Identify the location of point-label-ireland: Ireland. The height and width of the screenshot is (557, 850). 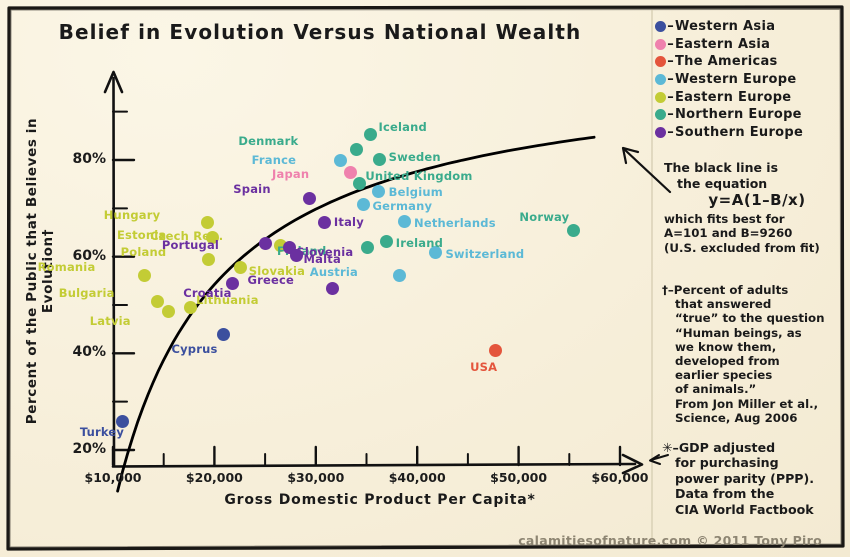
(419, 243).